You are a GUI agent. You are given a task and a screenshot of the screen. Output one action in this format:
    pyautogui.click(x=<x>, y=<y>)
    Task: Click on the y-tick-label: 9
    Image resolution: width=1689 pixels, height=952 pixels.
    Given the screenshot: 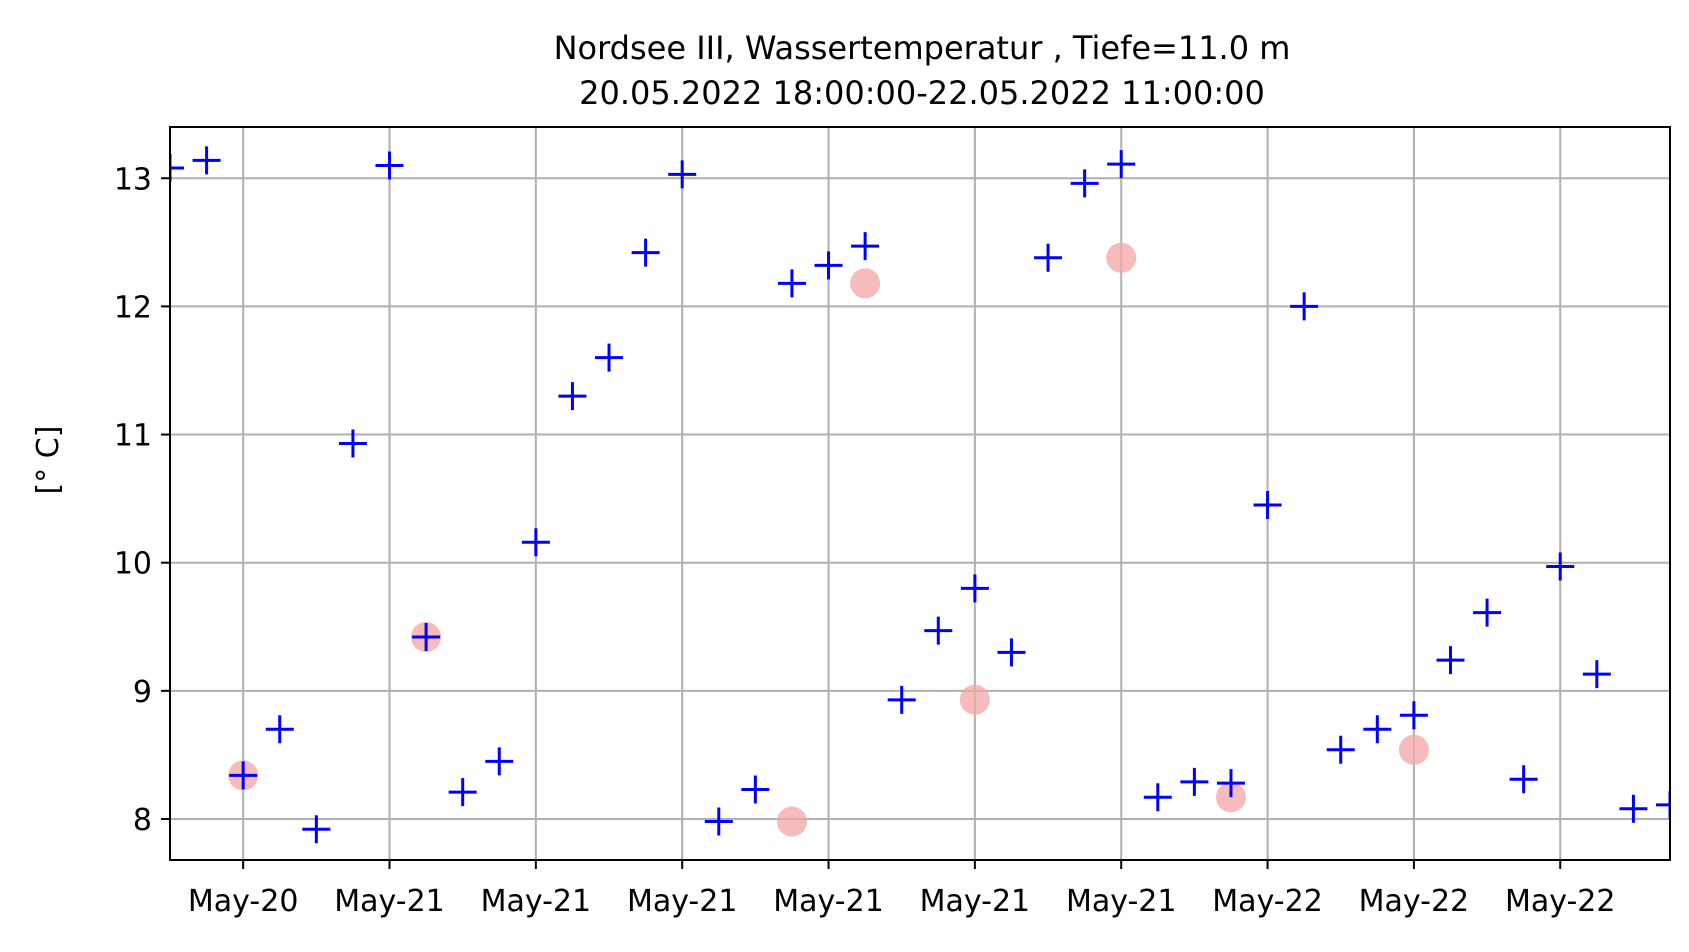 What is the action you would take?
    pyautogui.click(x=142, y=692)
    